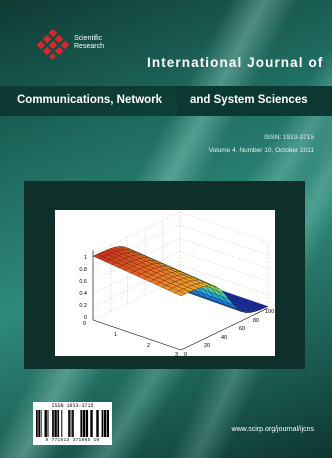 The image size is (332, 458). What do you see at coordinates (88, 38) in the screenshot?
I see `publisher-name-line1: Scientific` at bounding box center [88, 38].